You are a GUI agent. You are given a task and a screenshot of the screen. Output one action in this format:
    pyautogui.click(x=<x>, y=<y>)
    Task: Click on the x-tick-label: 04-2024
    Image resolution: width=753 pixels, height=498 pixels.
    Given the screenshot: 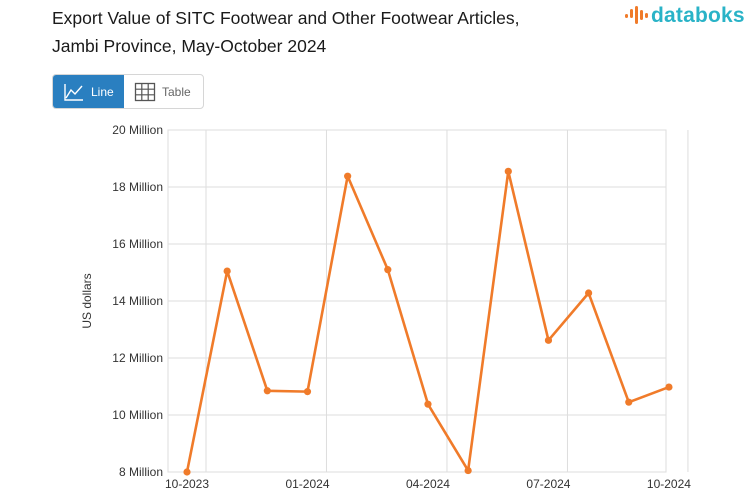 What is the action you would take?
    pyautogui.click(x=428, y=484)
    